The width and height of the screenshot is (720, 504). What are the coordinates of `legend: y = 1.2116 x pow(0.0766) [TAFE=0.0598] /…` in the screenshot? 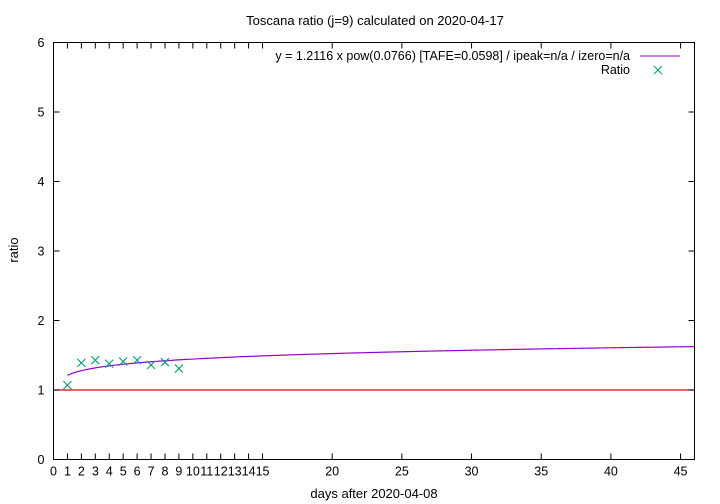 It's located at (477, 63).